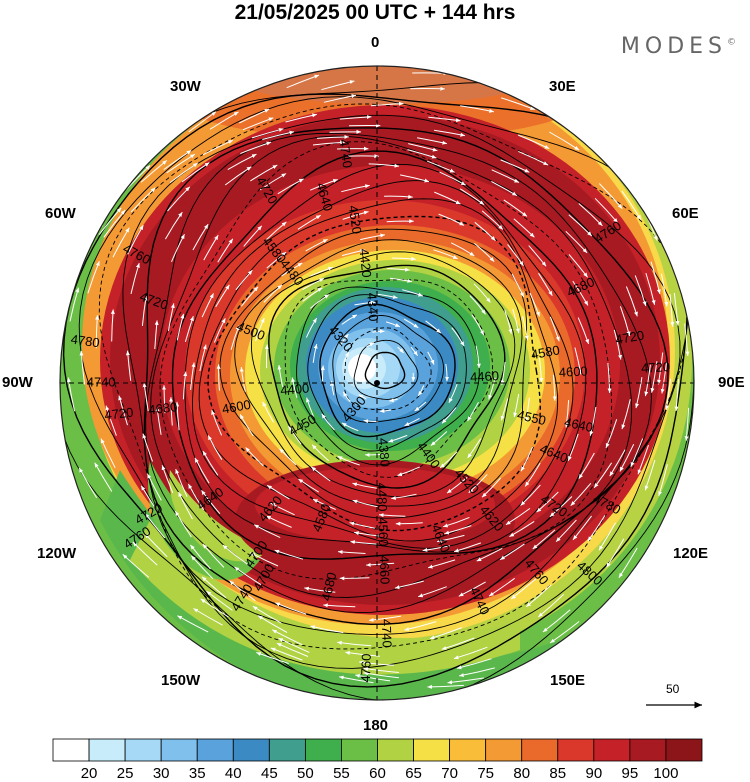 This screenshot has height=782, width=750. I want to click on contour-label: 4580, so click(545, 352).